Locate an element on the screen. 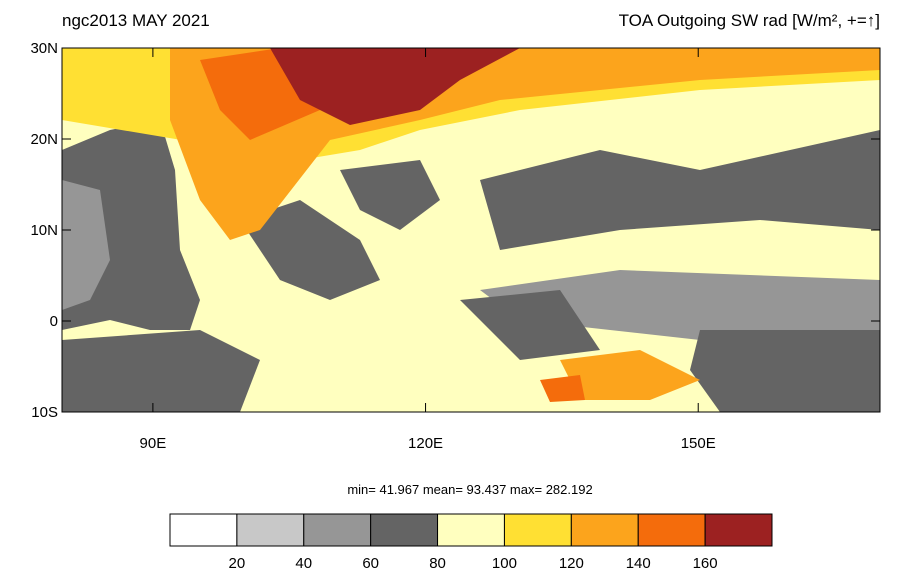 The width and height of the screenshot is (902, 582). colorbar-label: 100 is located at coordinates (504, 563).